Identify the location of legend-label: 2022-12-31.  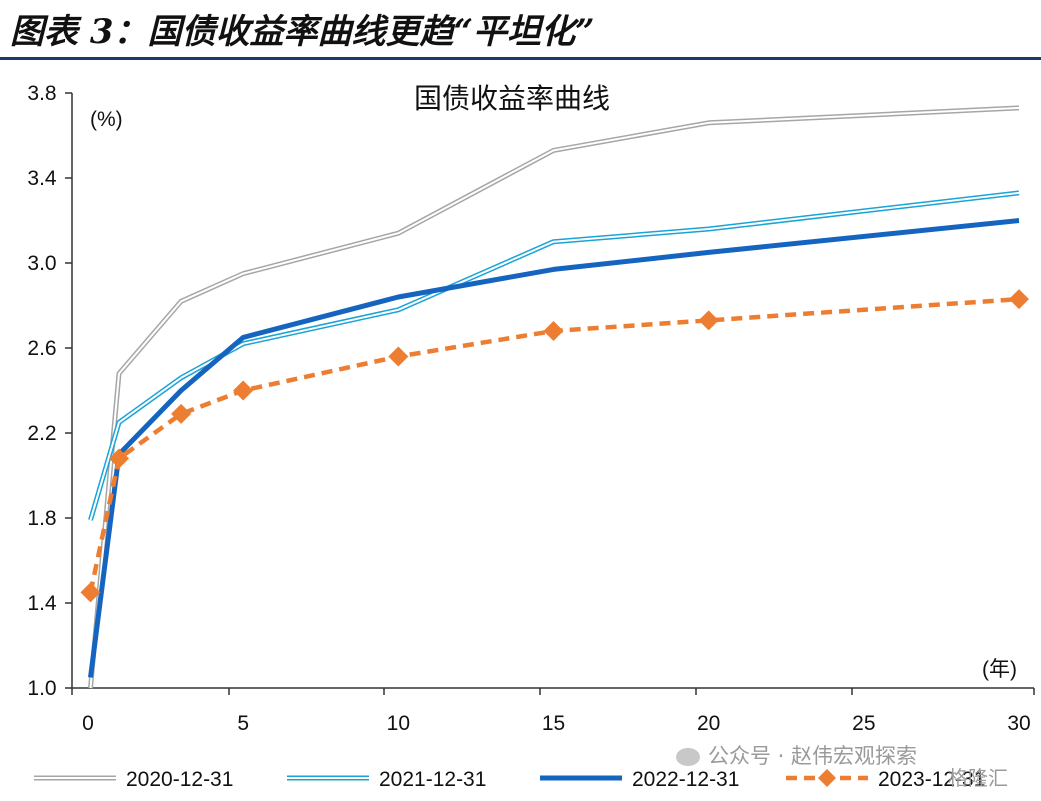
(685, 779).